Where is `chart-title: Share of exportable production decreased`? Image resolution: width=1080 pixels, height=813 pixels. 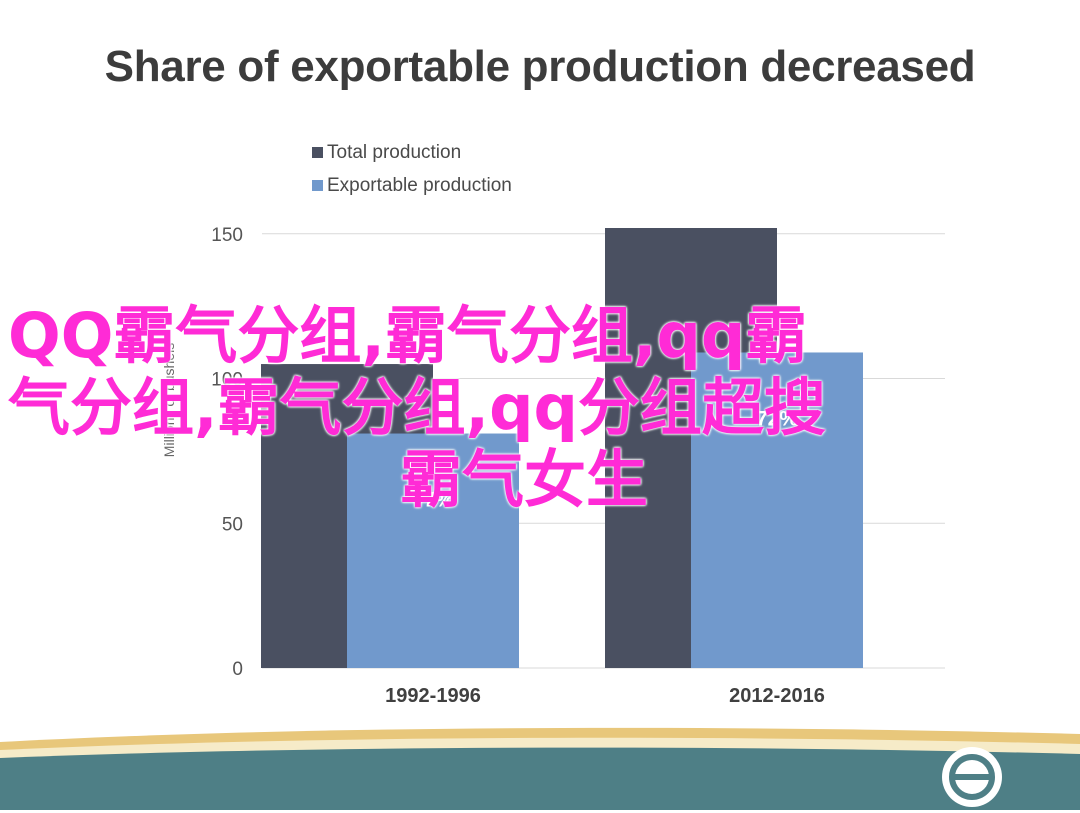 chart-title: Share of exportable production decreased is located at coordinates (540, 66).